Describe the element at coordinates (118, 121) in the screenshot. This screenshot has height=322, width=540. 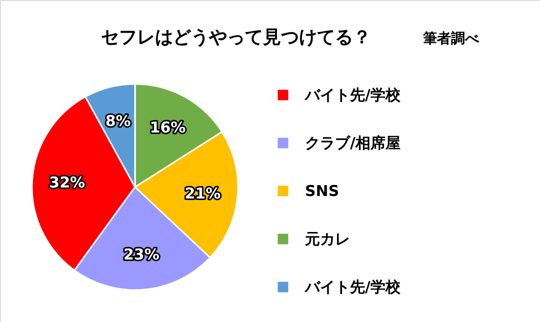
I see `data-label: 8%` at that location.